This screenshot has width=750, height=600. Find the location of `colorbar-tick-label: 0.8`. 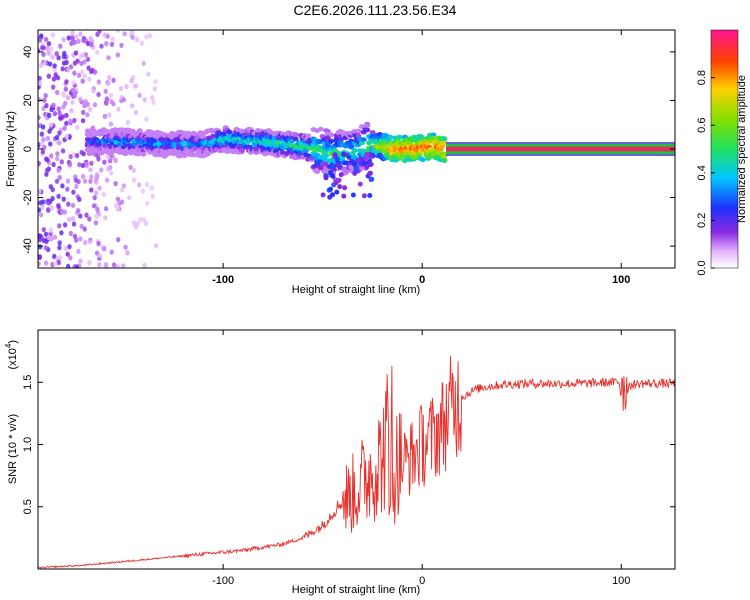

colorbar-tick-label: 0.8 is located at coordinates (702, 77).